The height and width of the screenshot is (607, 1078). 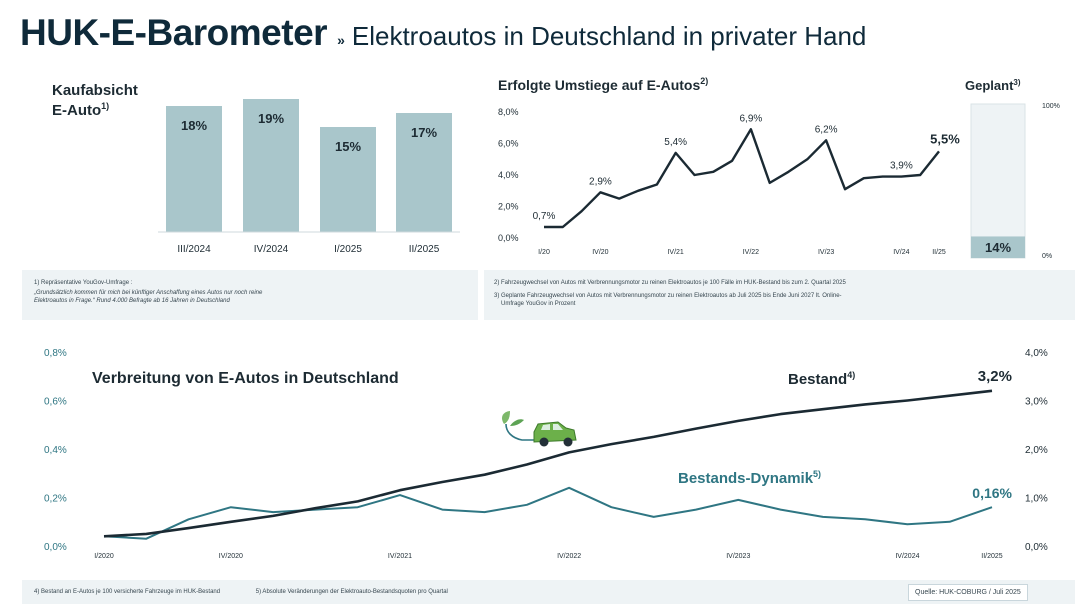 What do you see at coordinates (544, 252) in the screenshot?
I see `chart2-xtick-0: I/20` at bounding box center [544, 252].